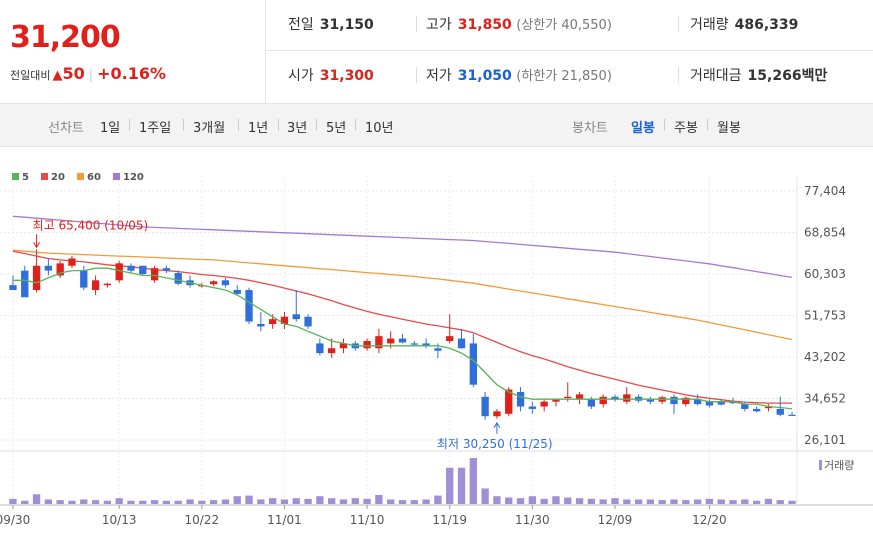 The width and height of the screenshot is (873, 550). I want to click on y-tick-label: 51,753, so click(825, 316).